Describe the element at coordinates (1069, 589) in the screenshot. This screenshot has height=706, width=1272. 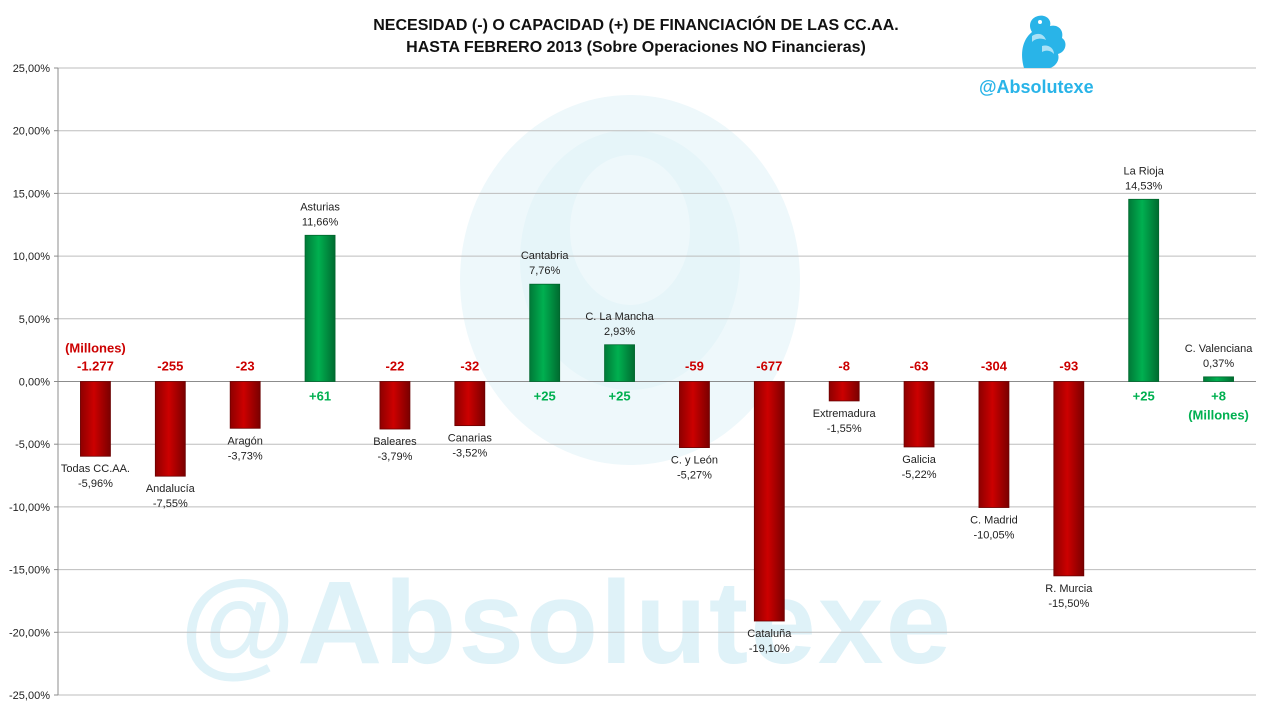
I see `category-label: R. Murcia` at that location.